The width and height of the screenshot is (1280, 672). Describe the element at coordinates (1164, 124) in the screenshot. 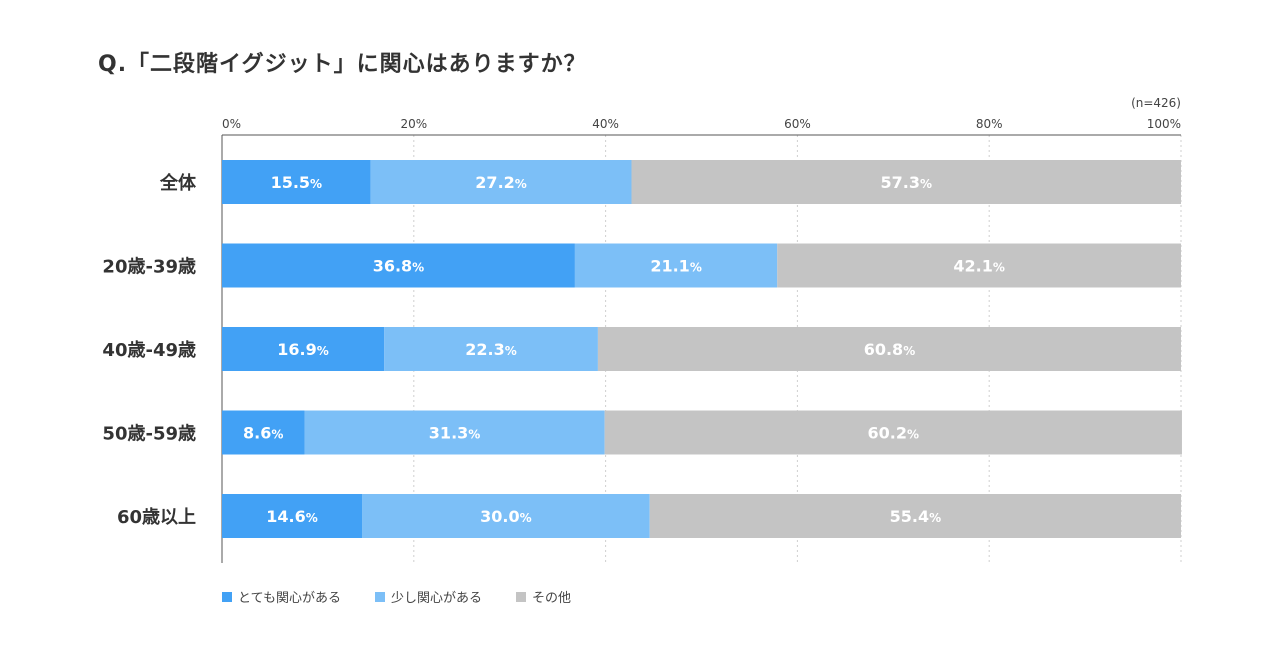

I see `x-tick-label: 100%` at that location.